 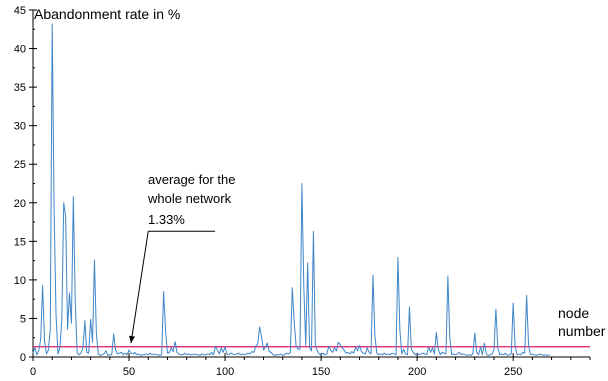 What do you see at coordinates (23, 358) in the screenshot?
I see `y-tick-label-0: 0` at bounding box center [23, 358].